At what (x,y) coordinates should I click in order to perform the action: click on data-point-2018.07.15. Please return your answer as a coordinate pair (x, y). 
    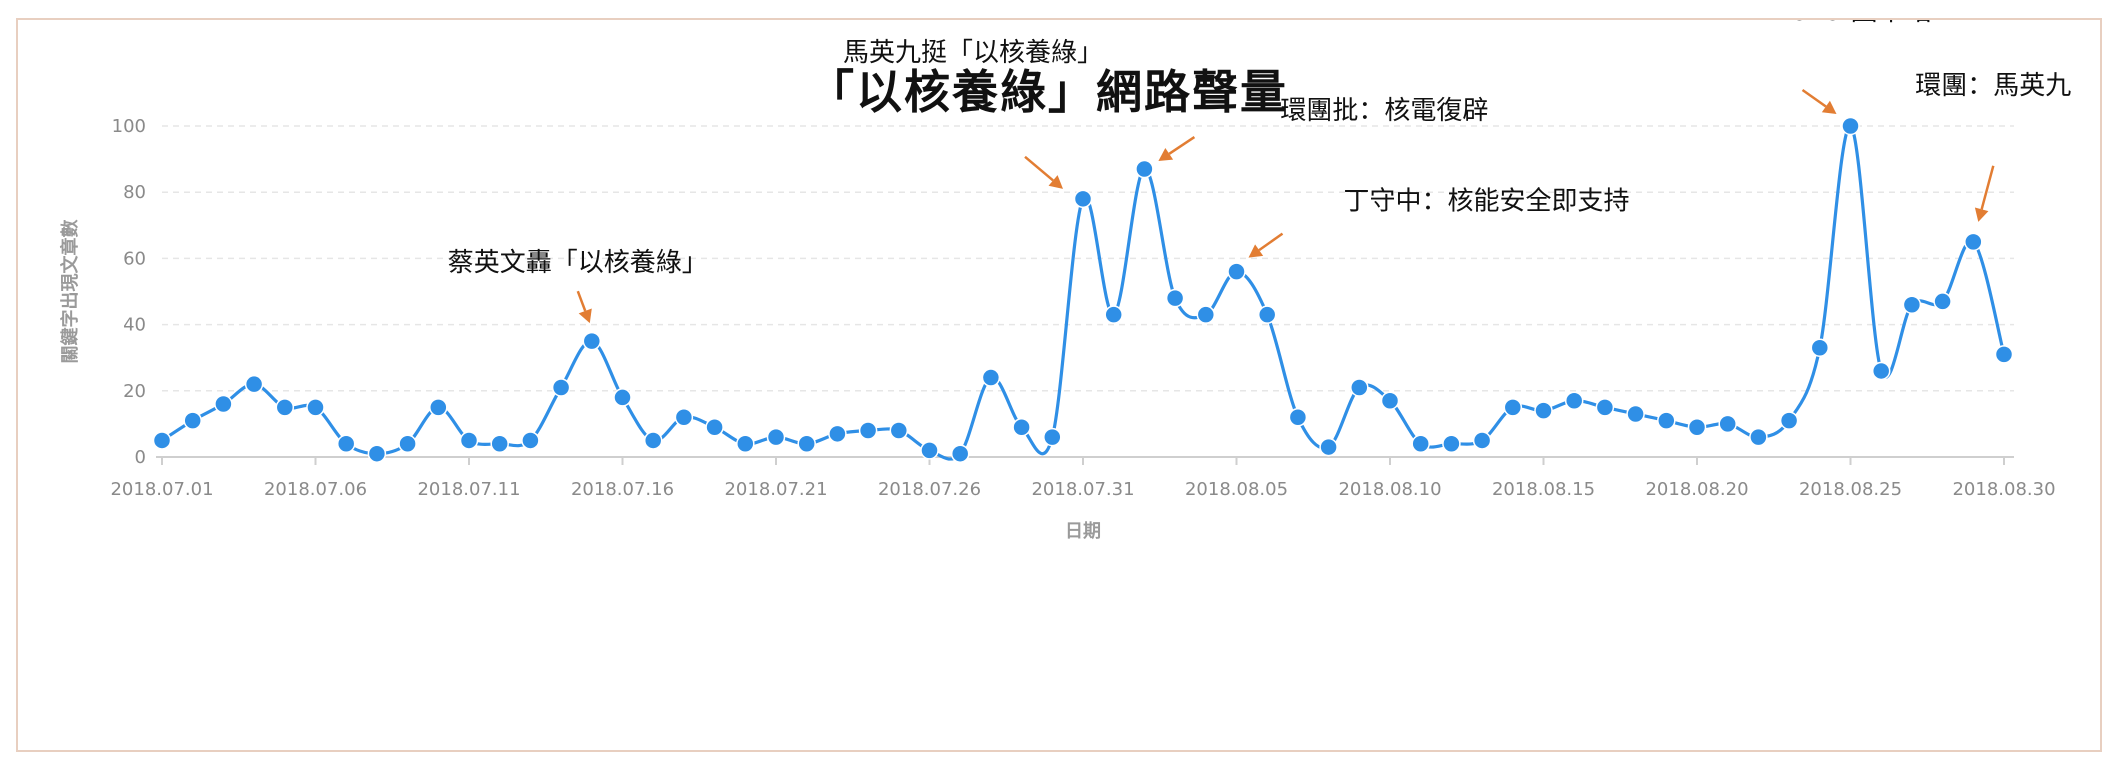
    Looking at the image, I should click on (592, 341).